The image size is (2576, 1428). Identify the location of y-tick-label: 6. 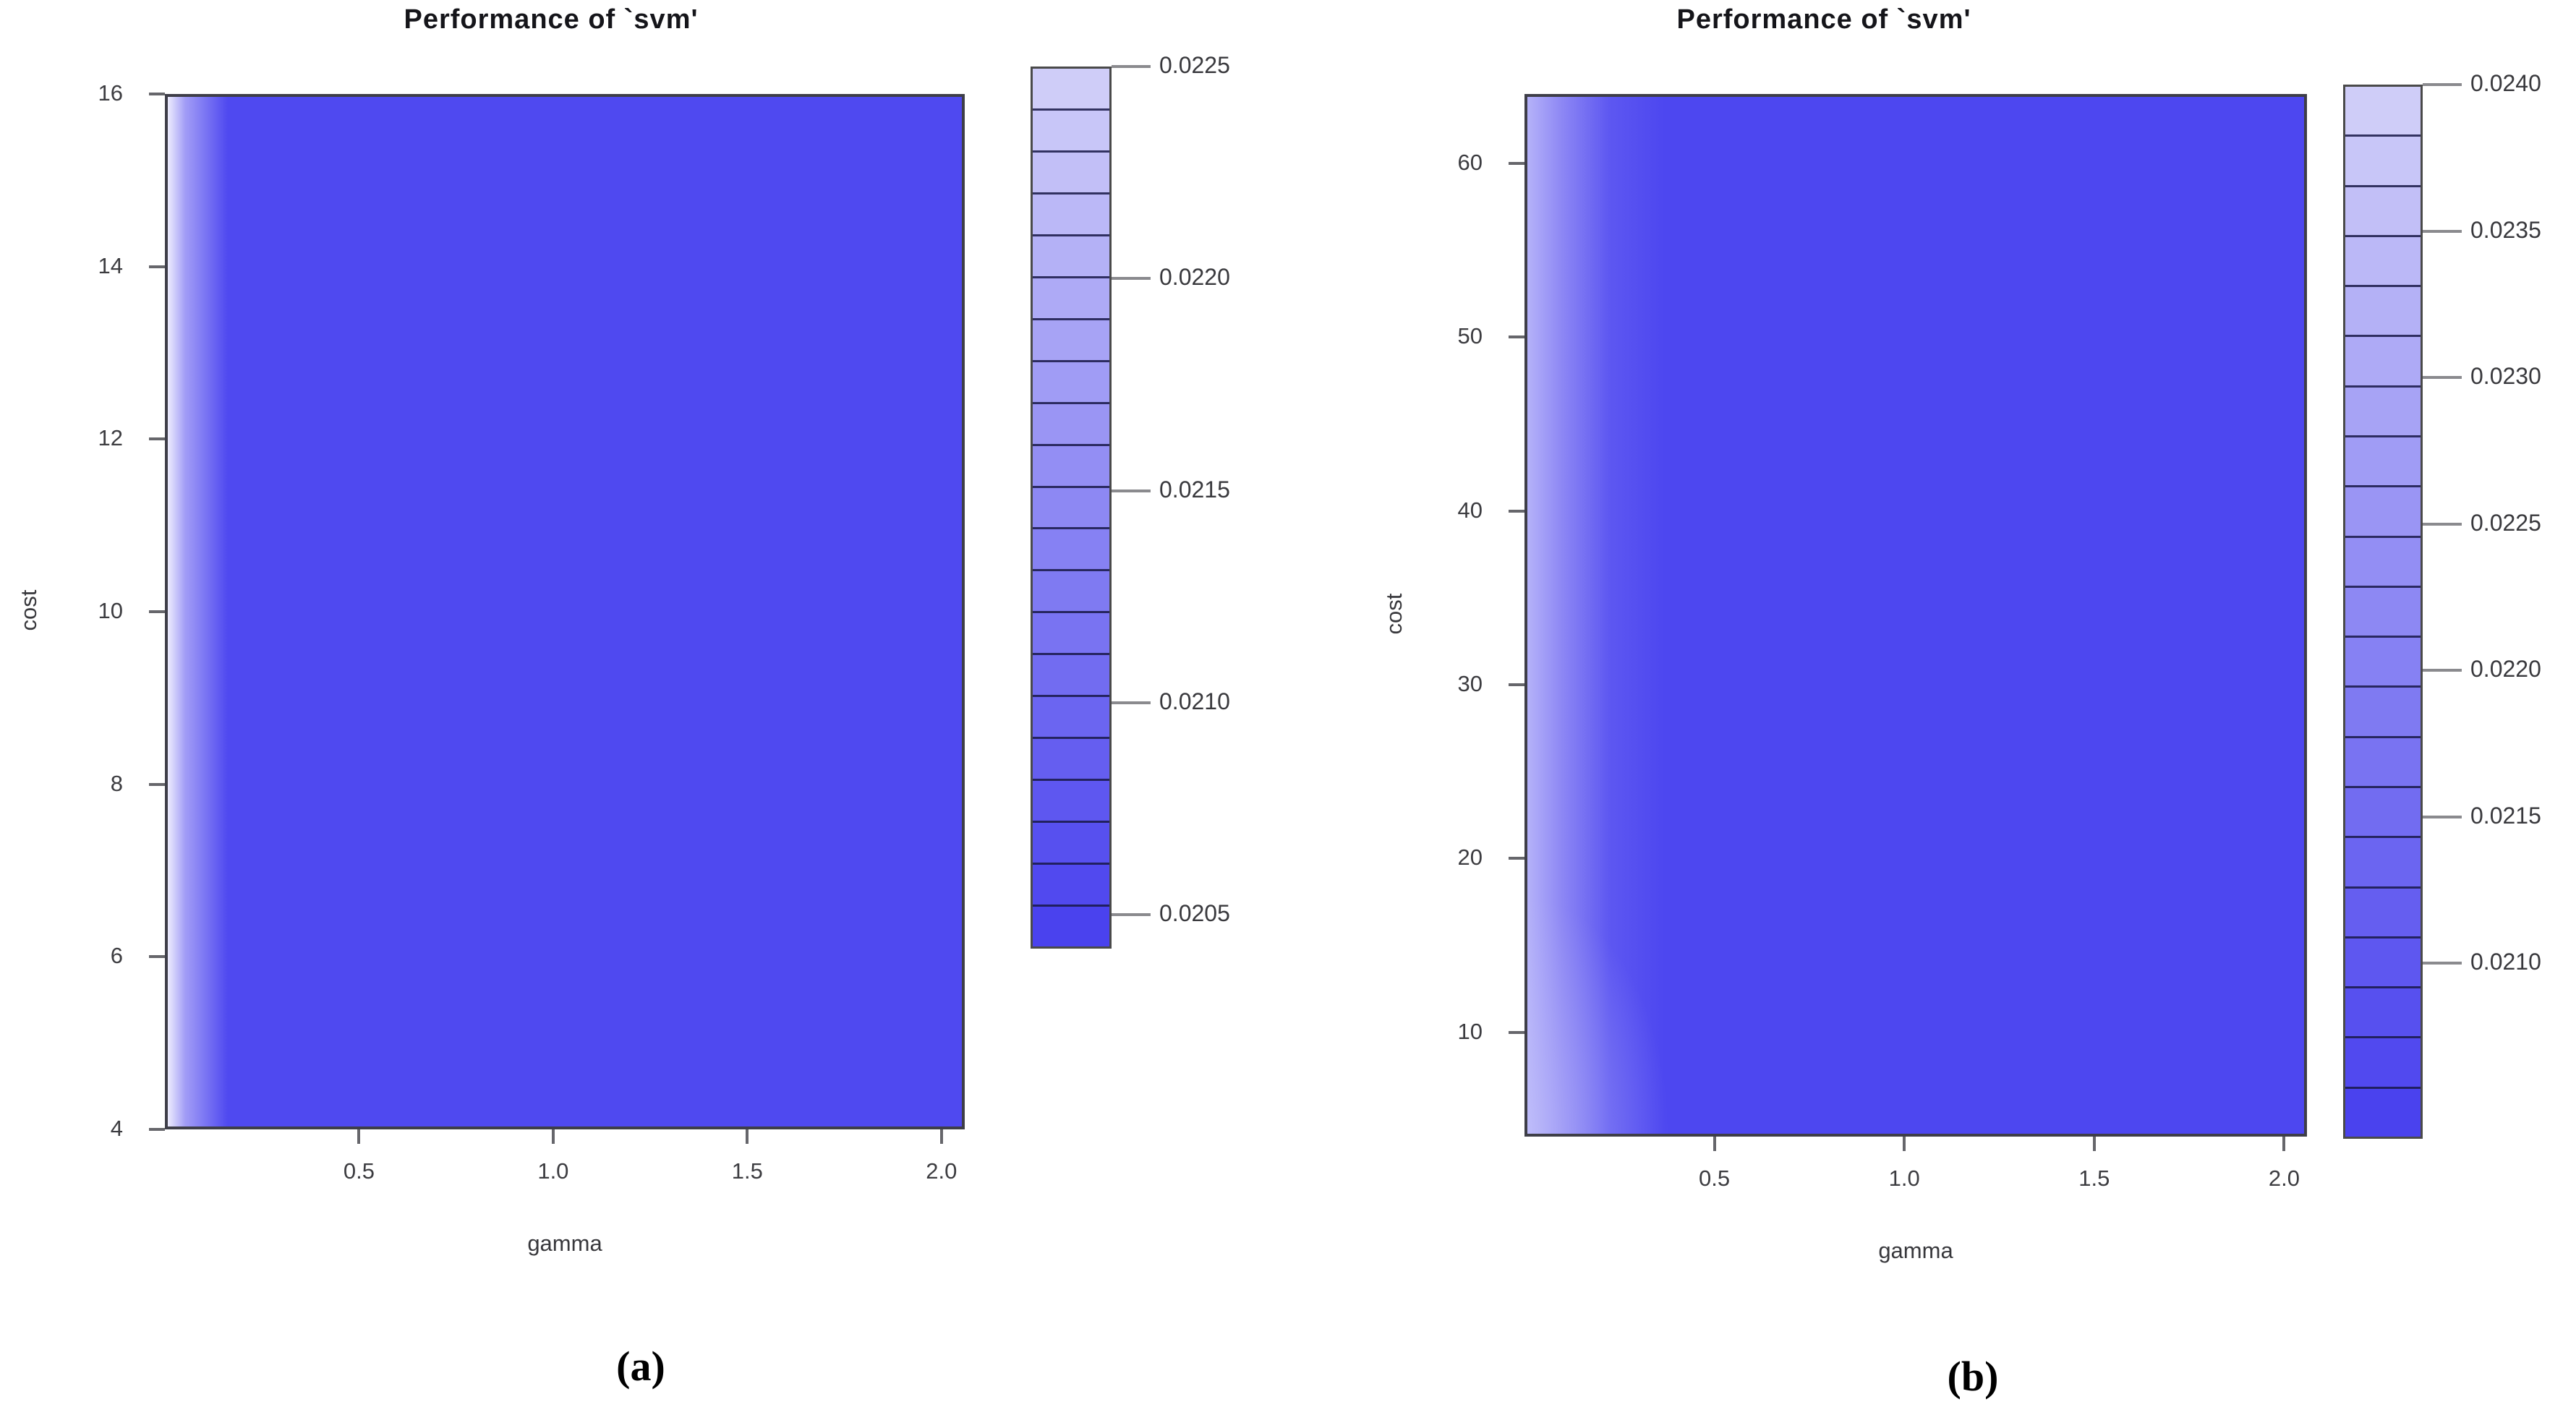
(116, 956).